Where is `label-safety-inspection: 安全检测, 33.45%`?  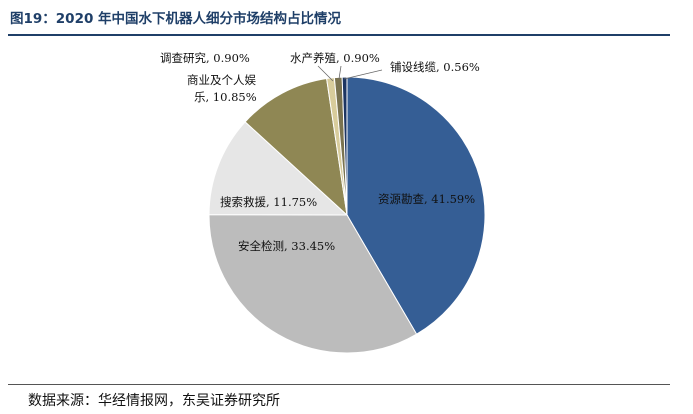 label-safety-inspection: 安全检测, 33.45% is located at coordinates (286, 246).